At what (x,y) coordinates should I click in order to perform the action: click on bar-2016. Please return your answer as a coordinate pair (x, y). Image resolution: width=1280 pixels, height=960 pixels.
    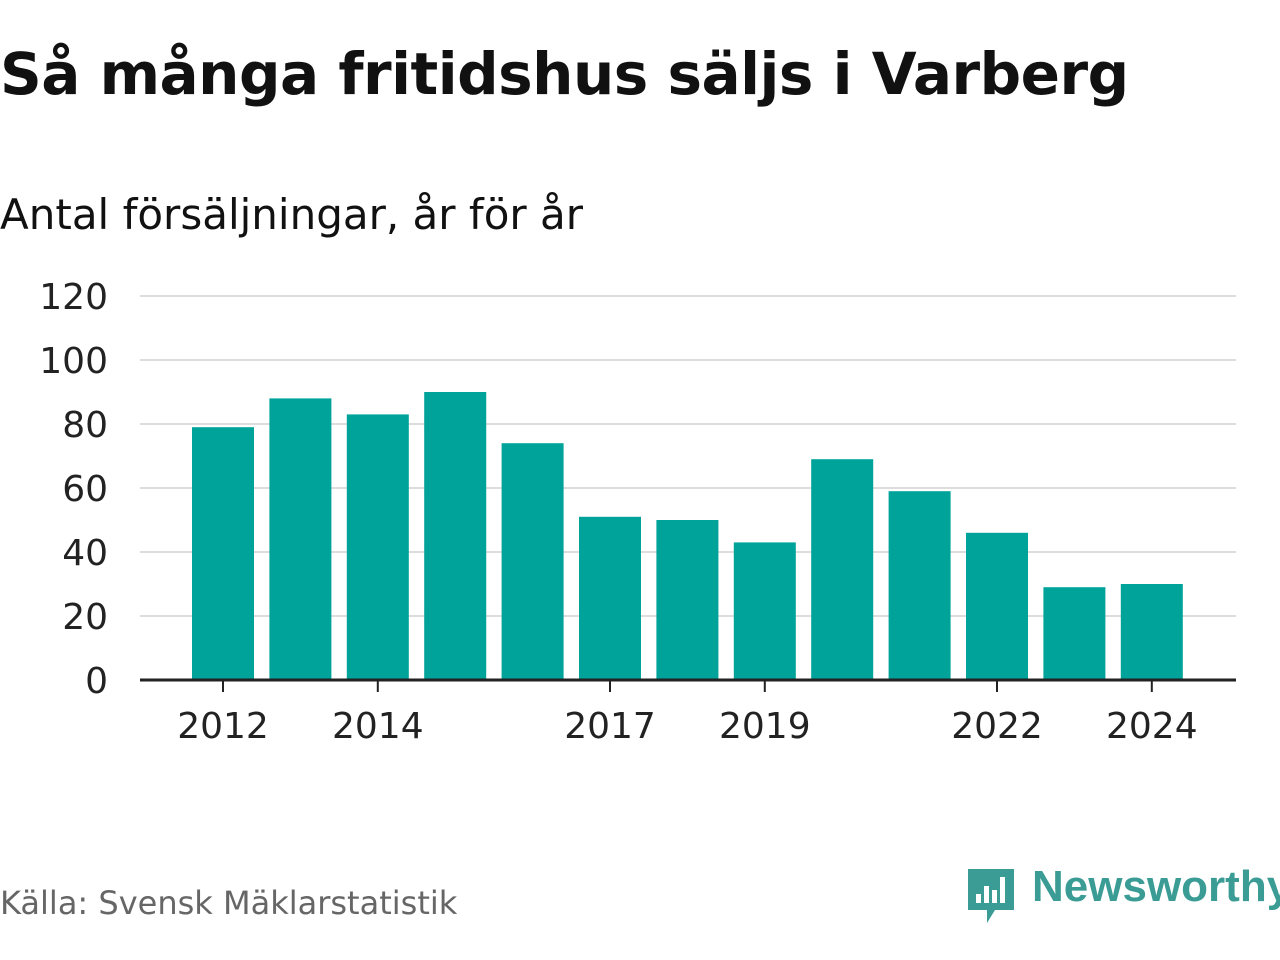
    Looking at the image, I should click on (532, 561).